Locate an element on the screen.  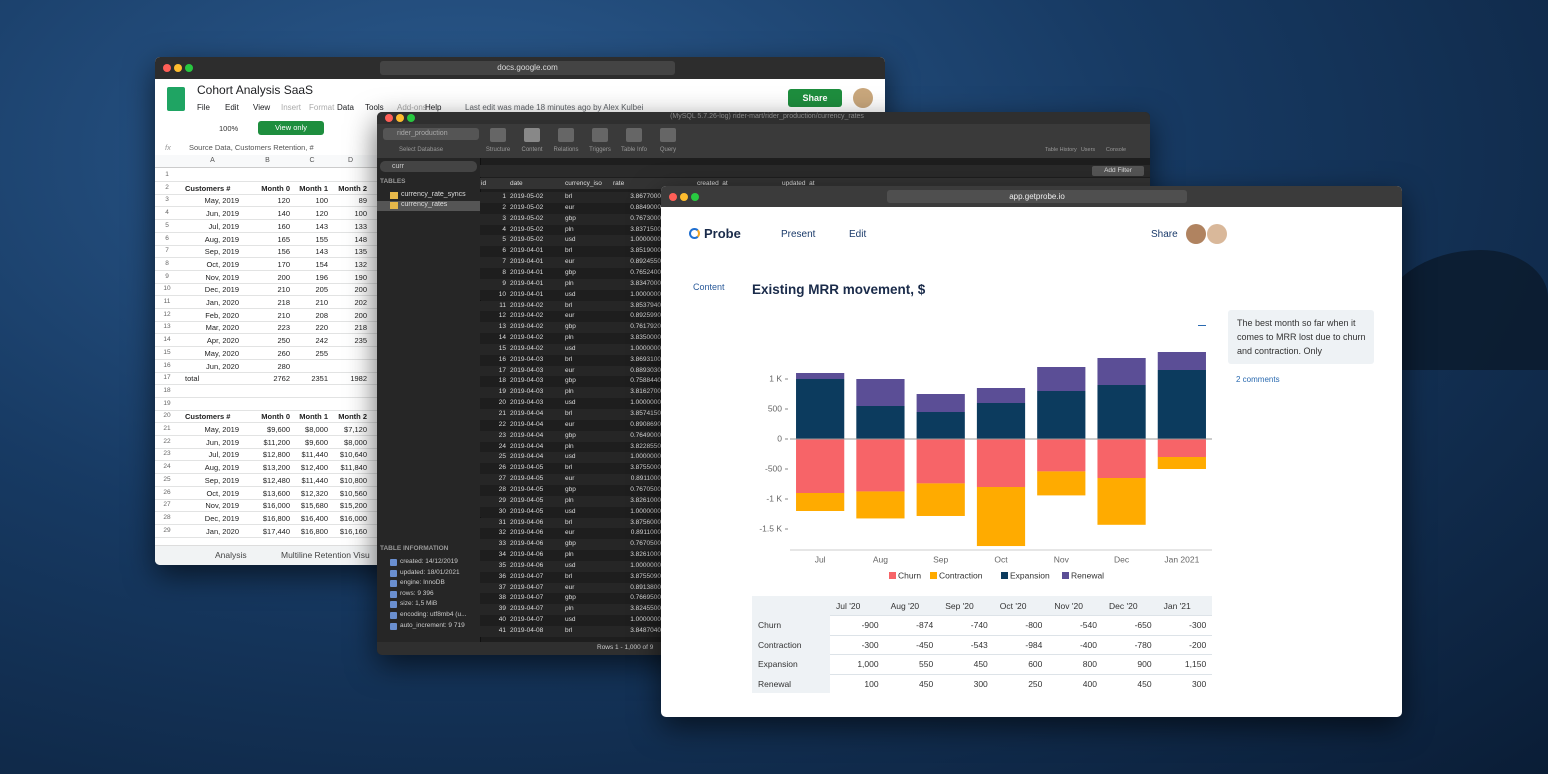
chart-title: Existing MRR movement, $ is located at coordinates (839, 289).